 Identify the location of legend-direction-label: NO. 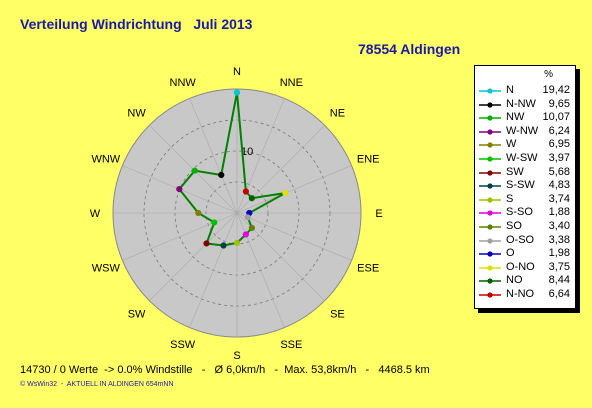
(514, 280).